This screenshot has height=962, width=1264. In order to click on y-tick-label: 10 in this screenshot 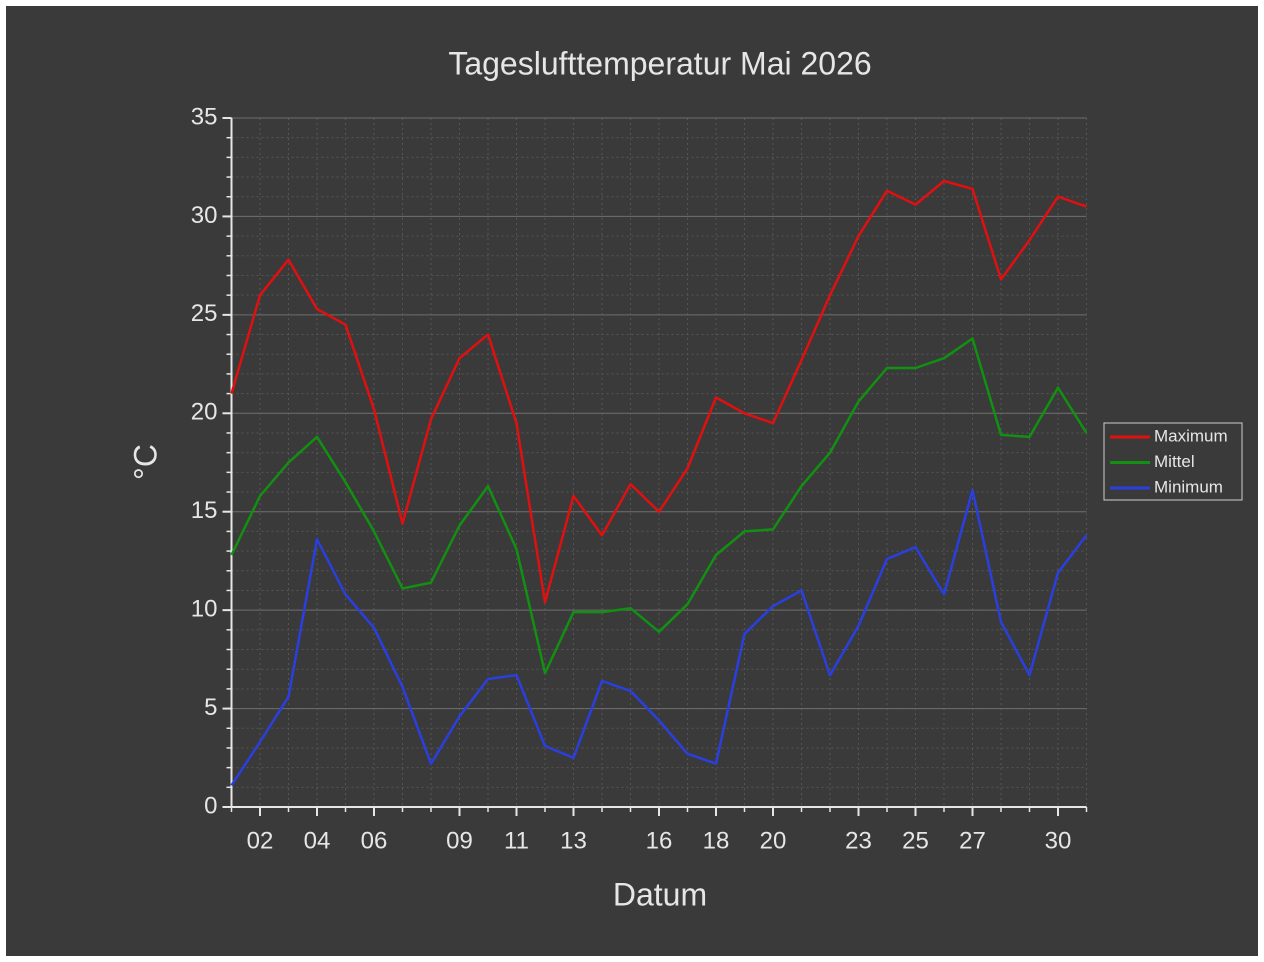, I will do `click(204, 608)`.